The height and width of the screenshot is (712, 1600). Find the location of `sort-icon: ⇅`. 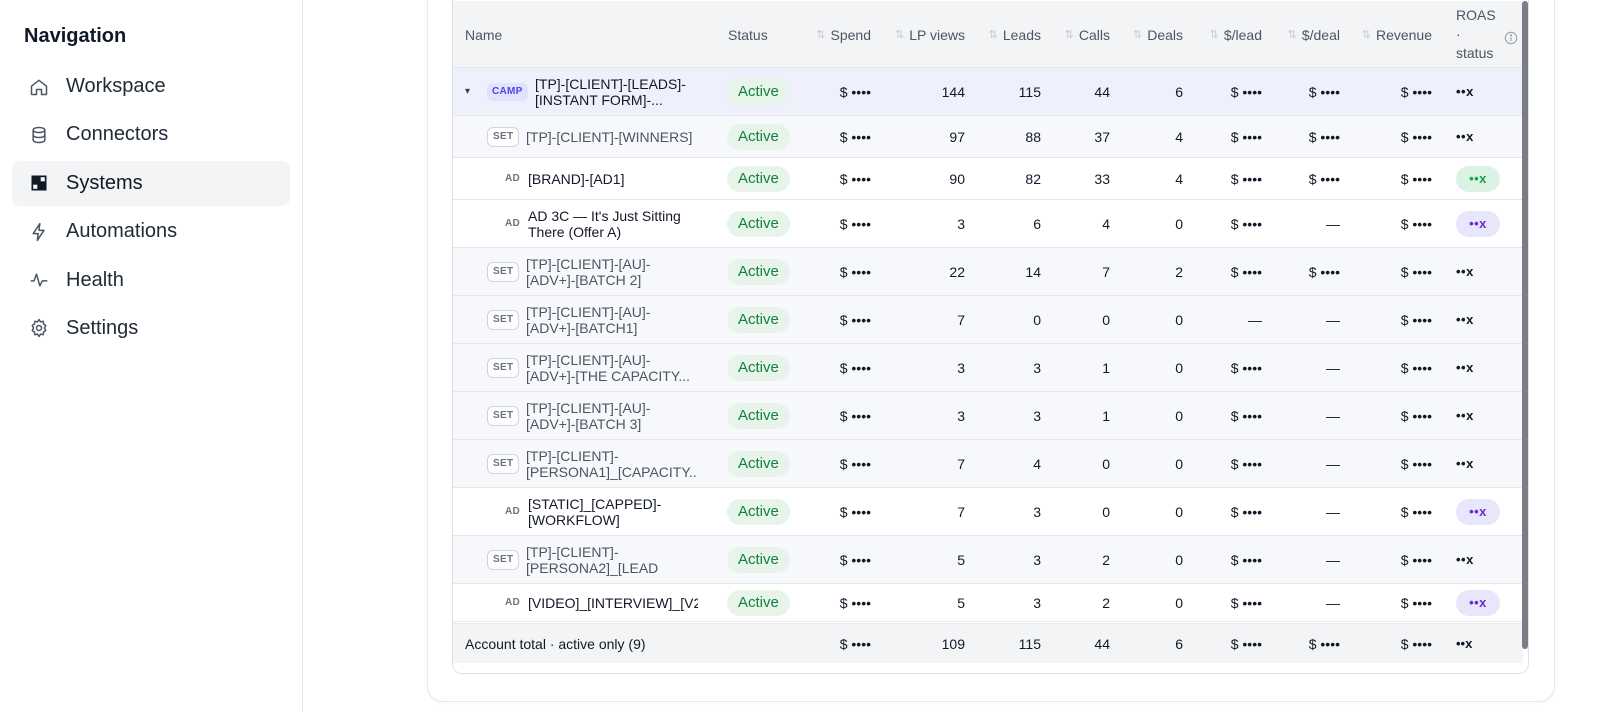

sort-icon: ⇅ is located at coordinates (993, 35).